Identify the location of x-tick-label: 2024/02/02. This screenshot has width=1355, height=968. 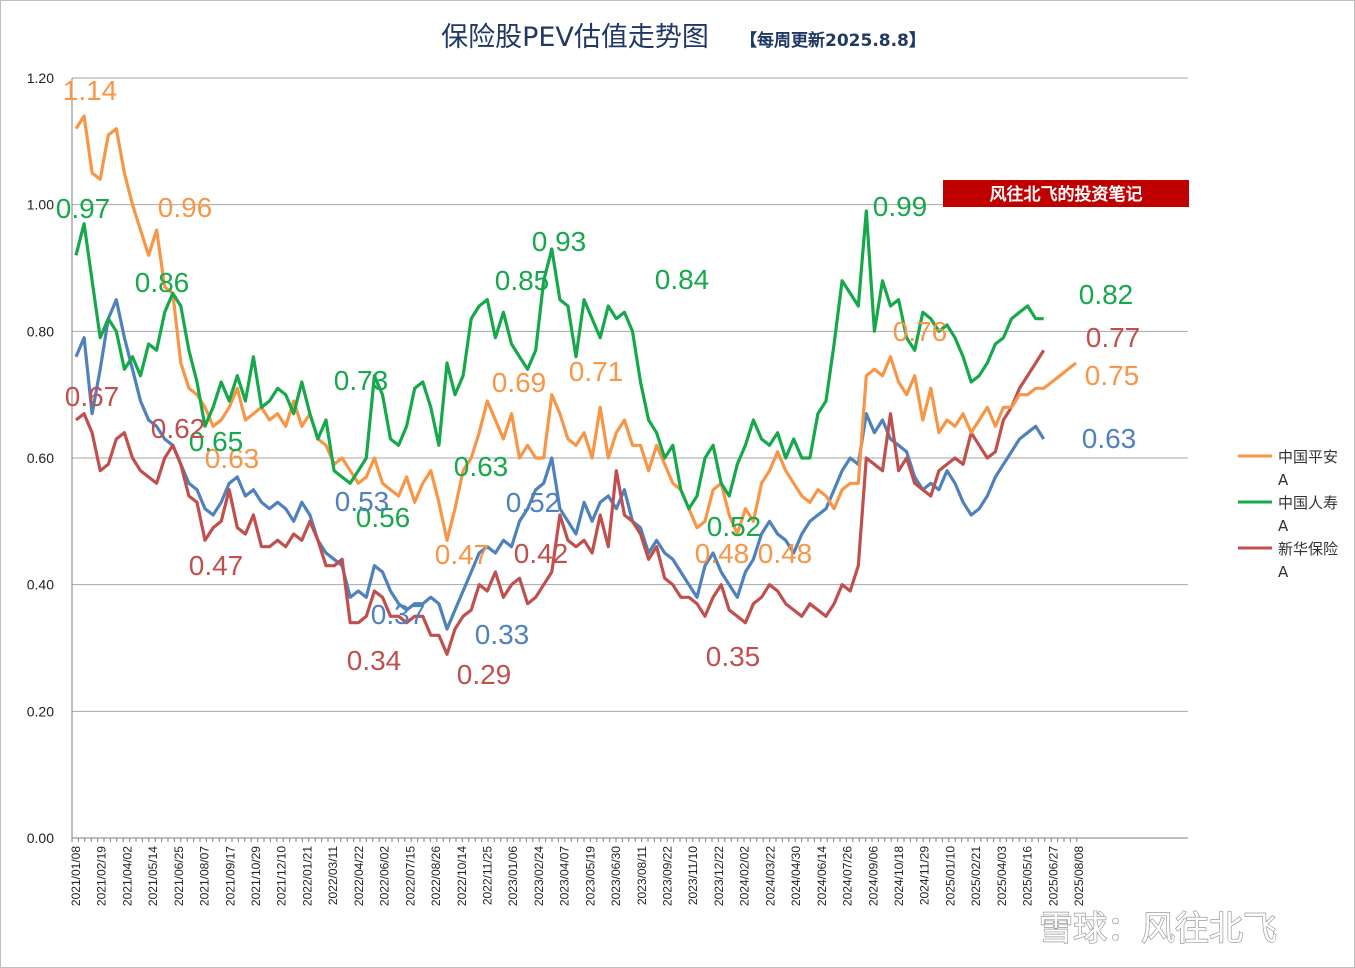
(745, 876).